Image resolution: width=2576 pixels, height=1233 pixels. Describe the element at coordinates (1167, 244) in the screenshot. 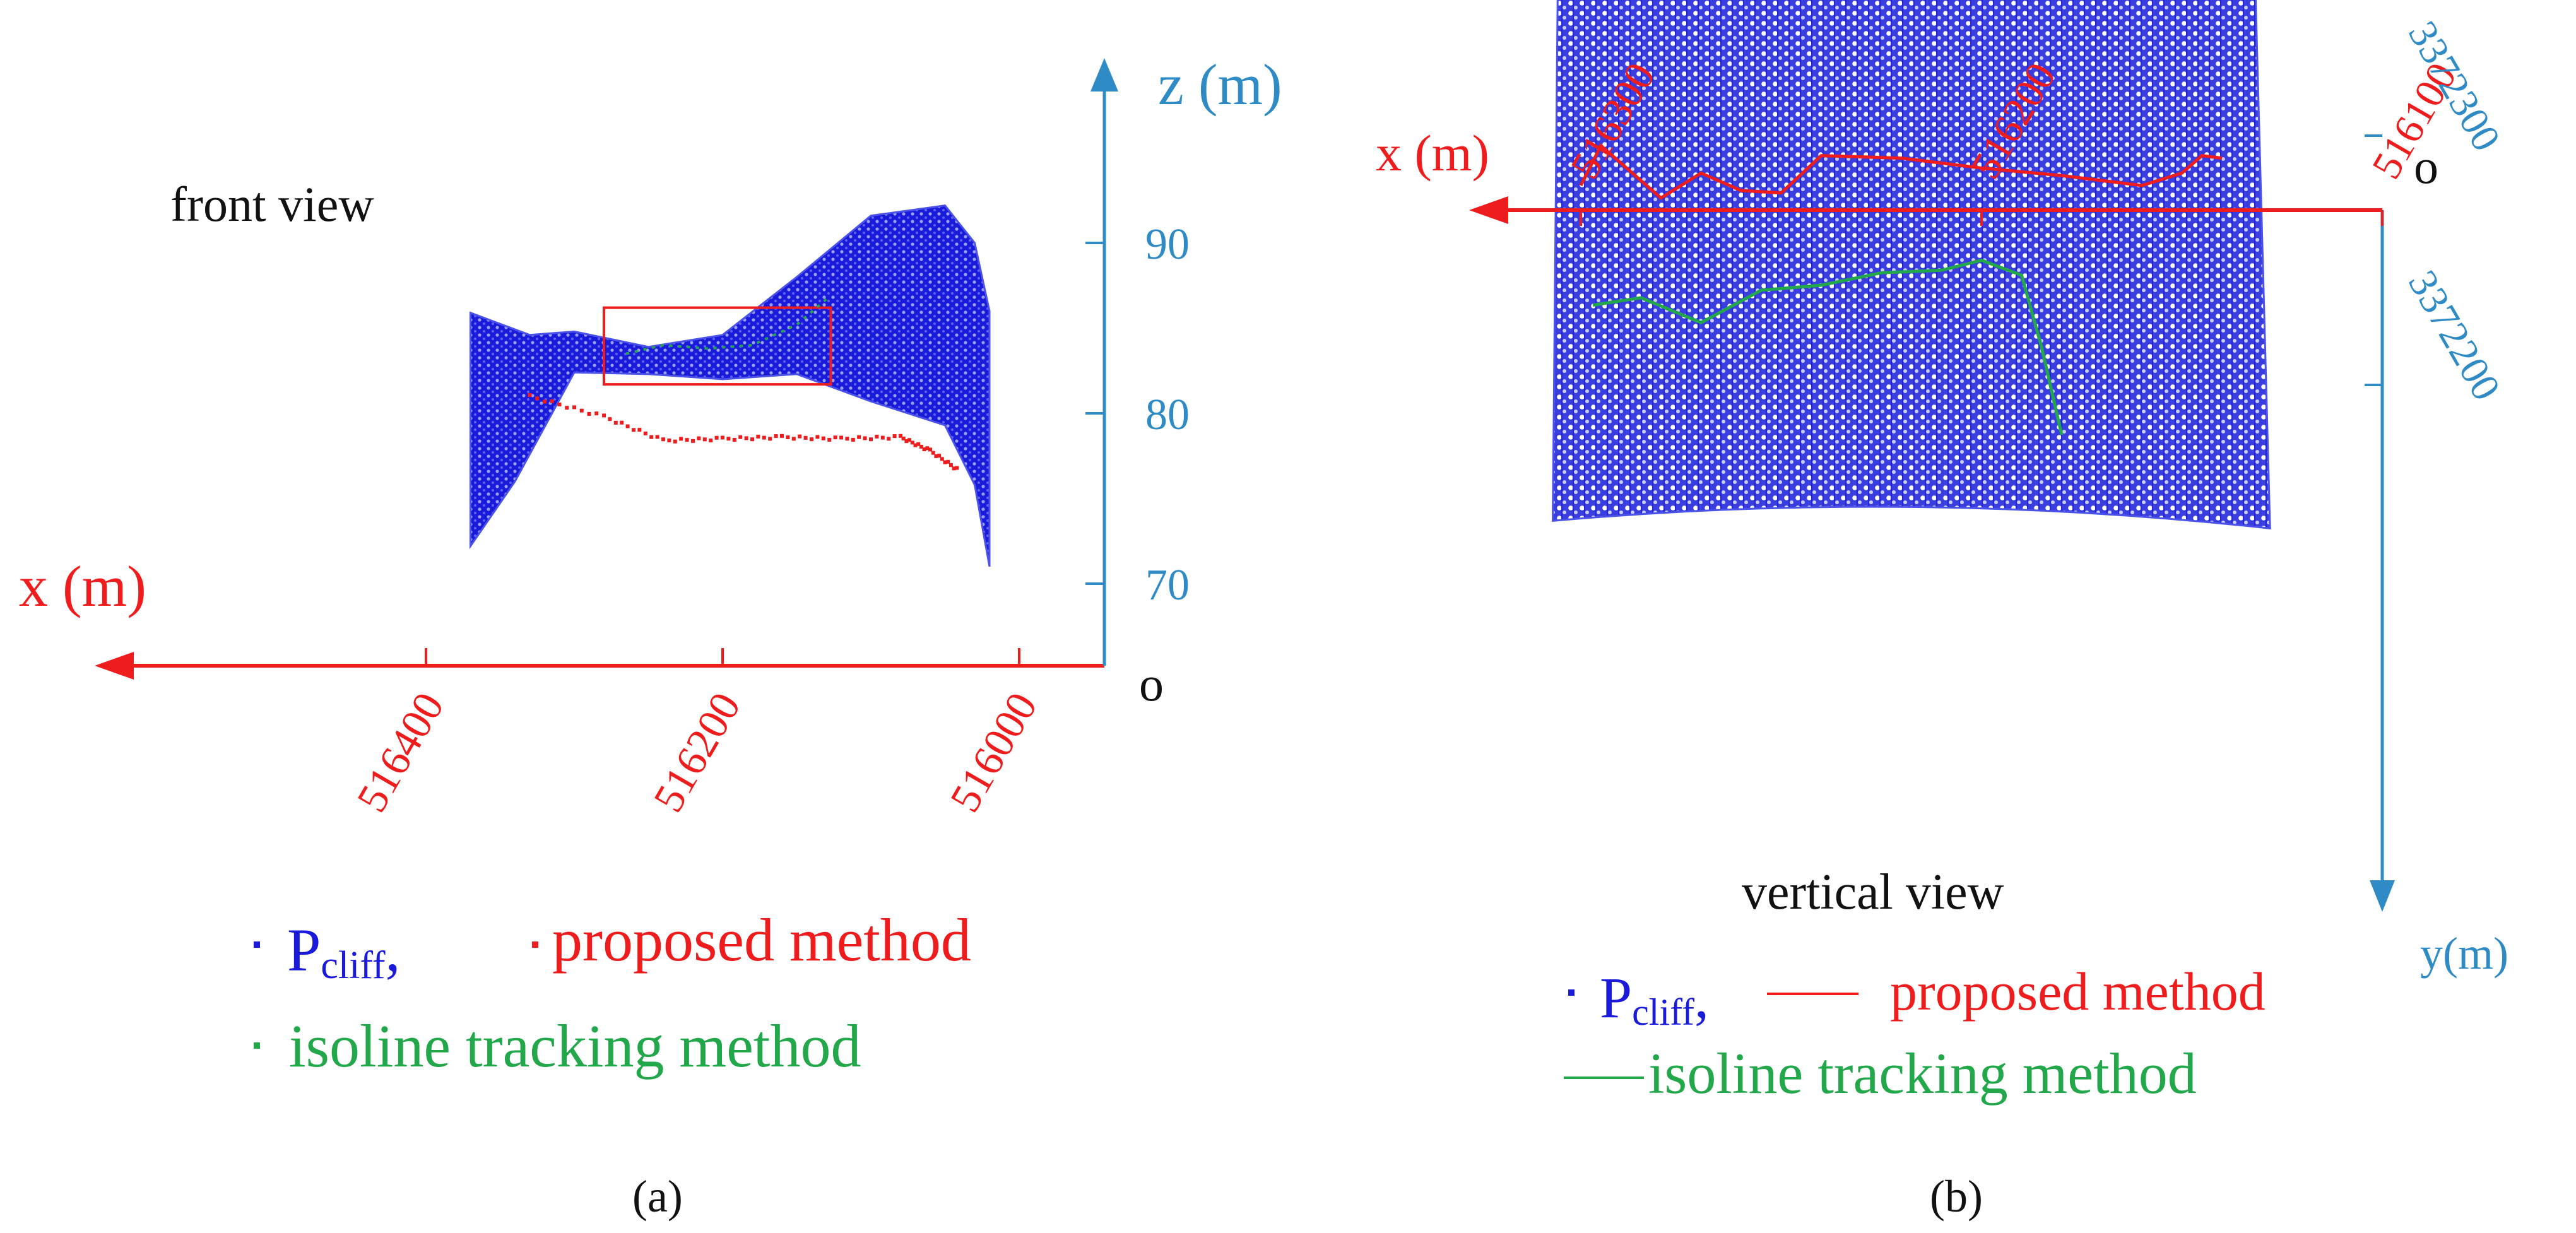

I see `z-tick-label: 90` at that location.